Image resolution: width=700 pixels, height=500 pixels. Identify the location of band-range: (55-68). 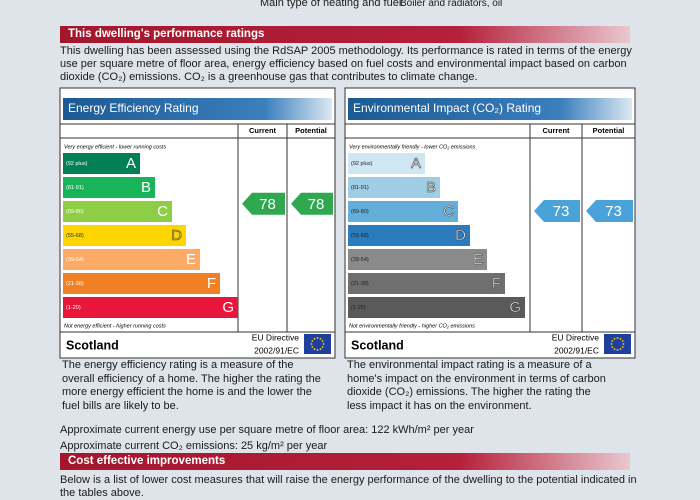
(75, 236).